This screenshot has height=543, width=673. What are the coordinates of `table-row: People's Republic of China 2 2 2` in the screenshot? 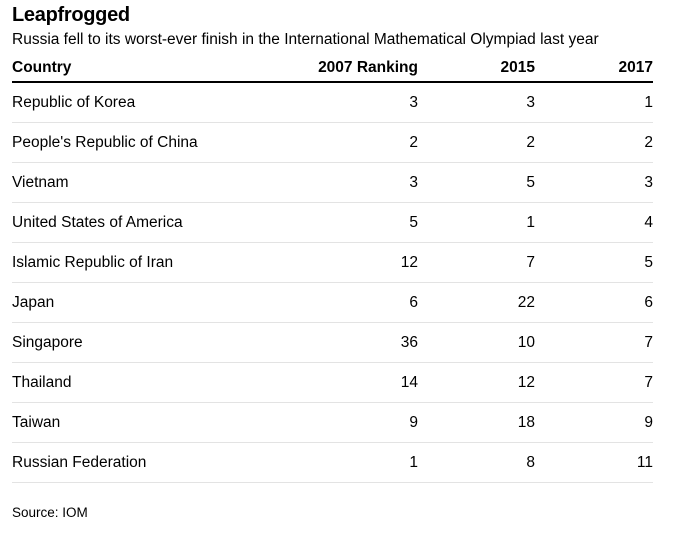 It's located at (332, 142).